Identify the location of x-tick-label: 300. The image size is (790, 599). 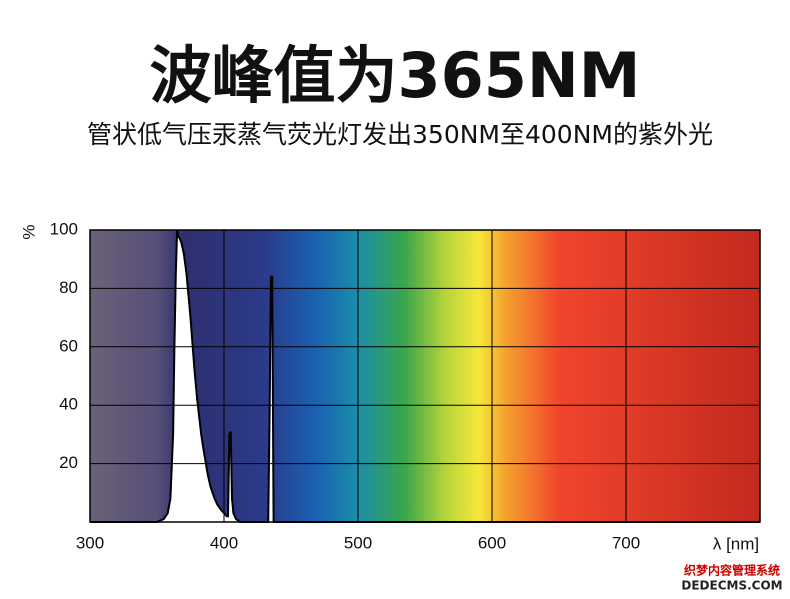
(90, 542).